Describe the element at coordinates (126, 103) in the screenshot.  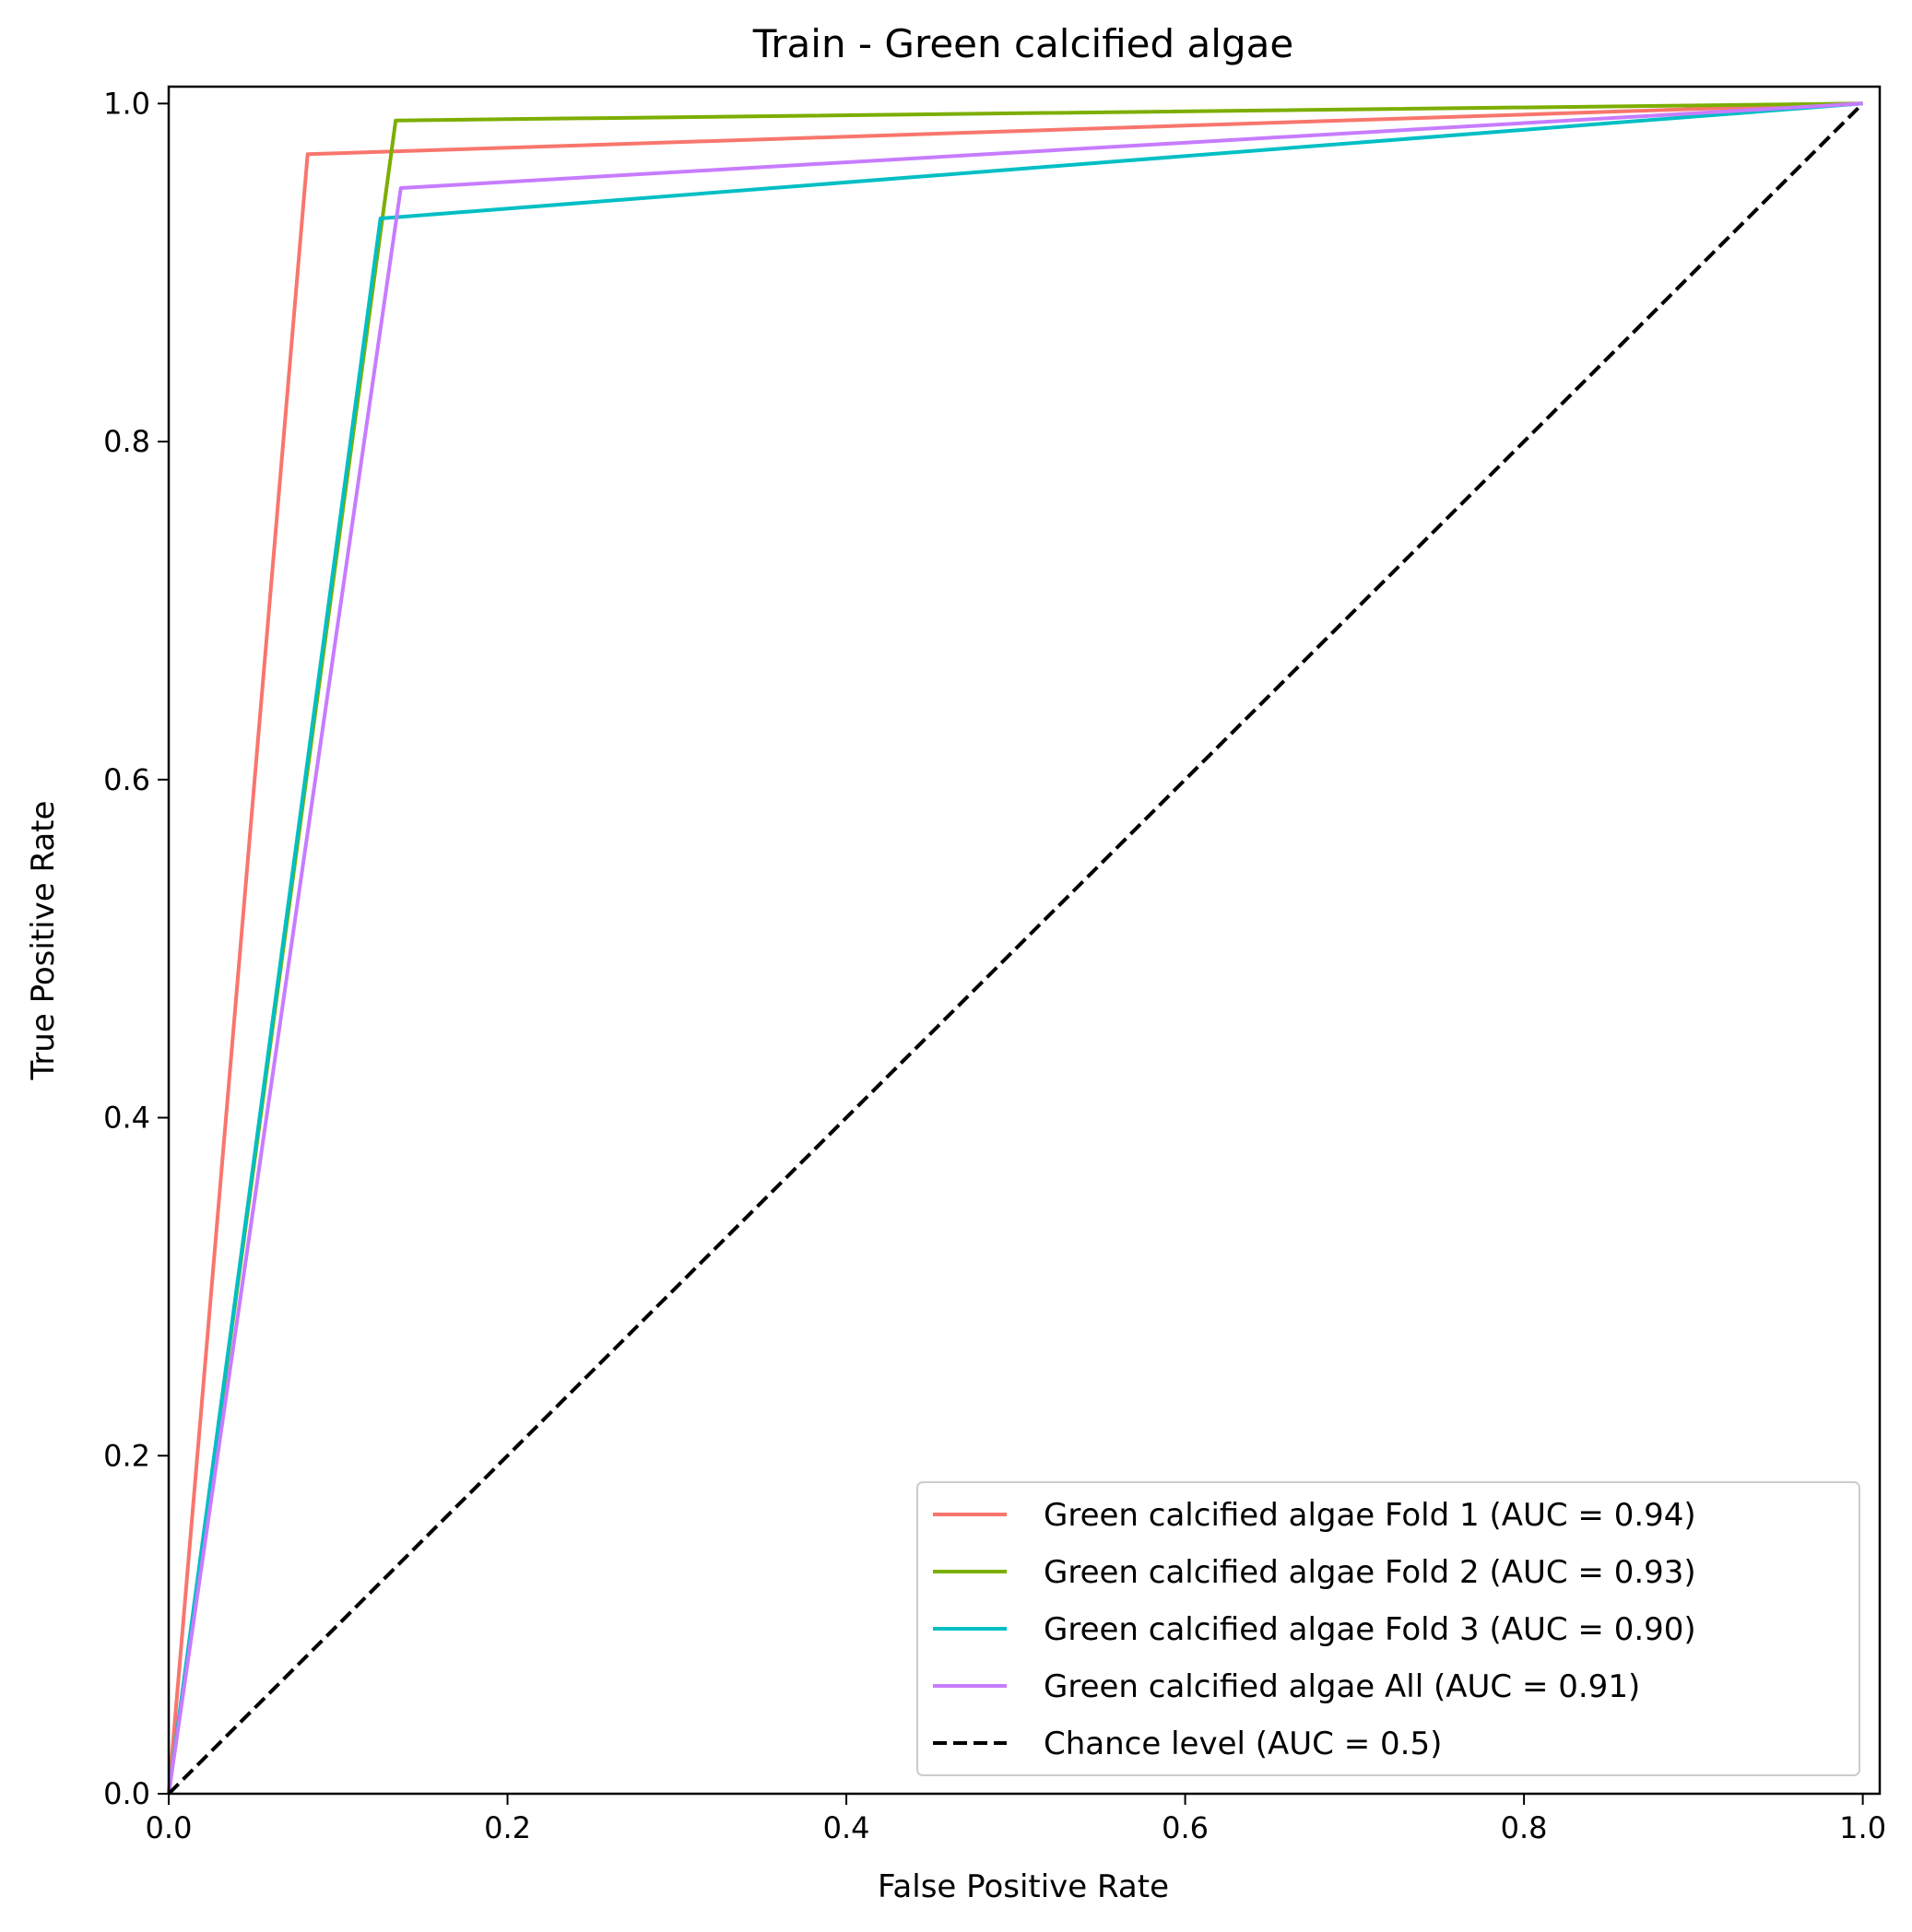
I see `y-tick-label: 1.0` at that location.